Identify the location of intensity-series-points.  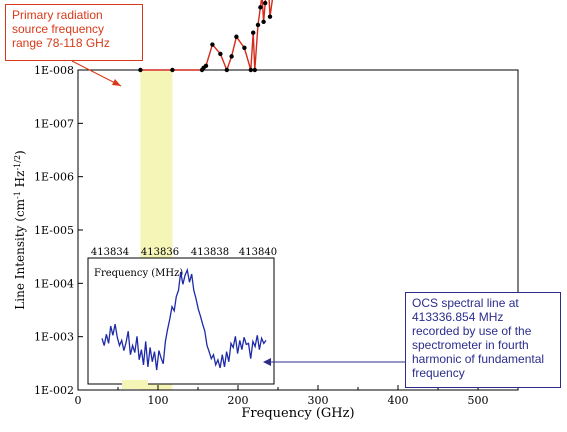
(205, 36).